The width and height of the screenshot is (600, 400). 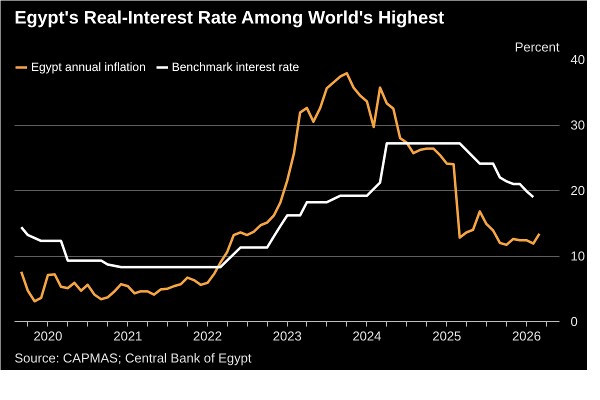 What do you see at coordinates (207, 336) in the screenshot?
I see `x-tick-label: 2022` at bounding box center [207, 336].